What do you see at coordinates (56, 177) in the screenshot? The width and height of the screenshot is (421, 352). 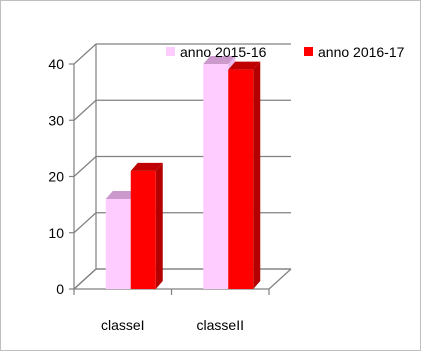 I see `y-tick-label: 20` at bounding box center [56, 177].